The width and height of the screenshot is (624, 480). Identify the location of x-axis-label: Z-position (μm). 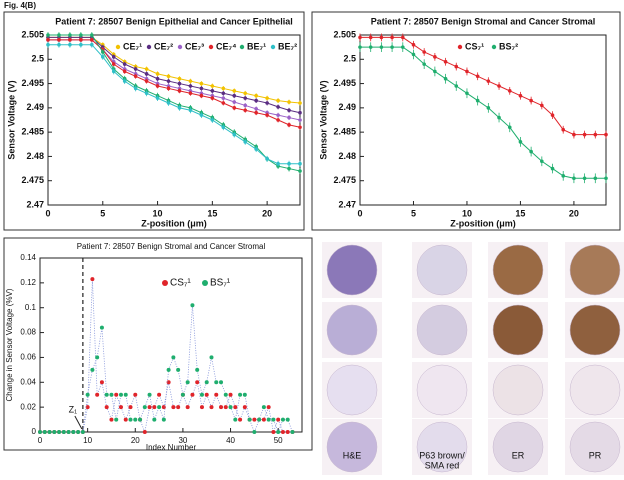
(174, 223).